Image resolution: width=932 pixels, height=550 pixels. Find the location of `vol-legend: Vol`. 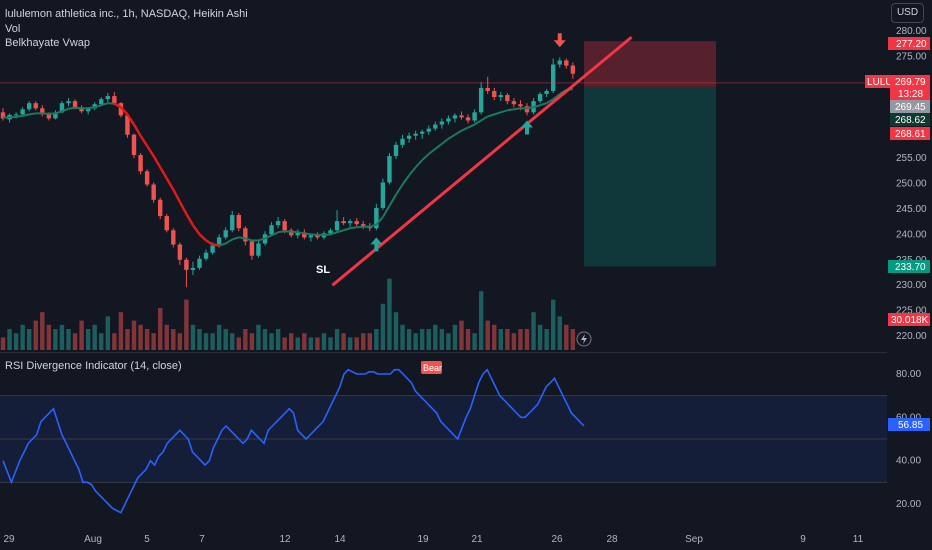

vol-legend: Vol is located at coordinates (12, 29).